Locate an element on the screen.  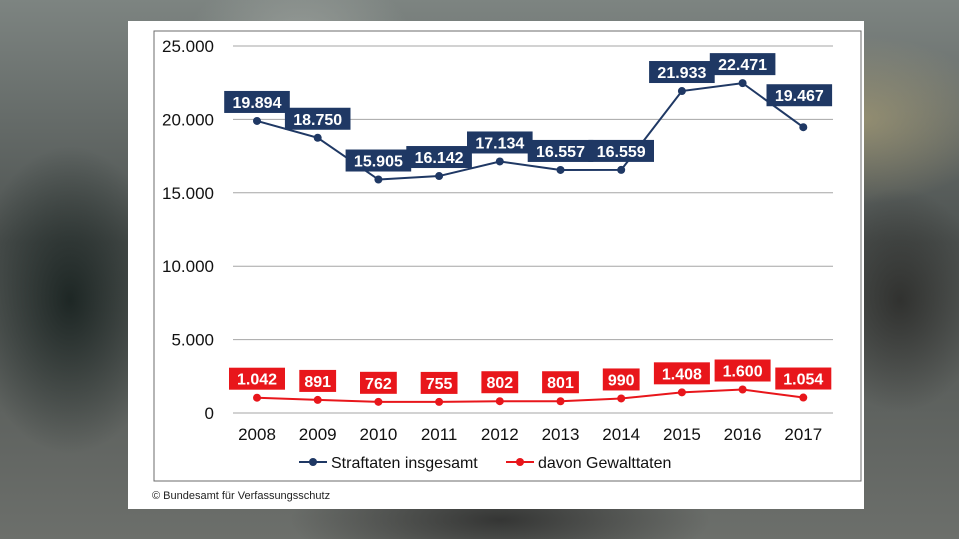
y-tick-label: 5.000 is located at coordinates (192, 340).